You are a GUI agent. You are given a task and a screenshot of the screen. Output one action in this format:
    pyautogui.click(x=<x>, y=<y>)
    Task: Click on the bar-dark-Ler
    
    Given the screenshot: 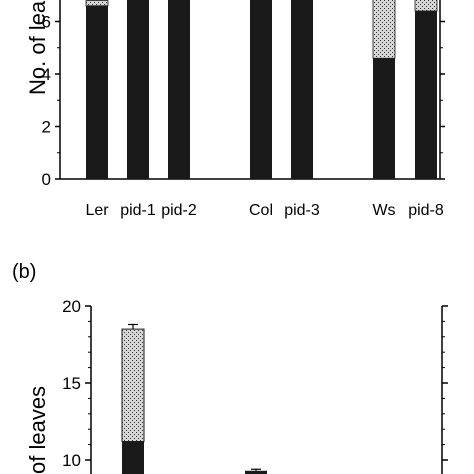 What is the action you would take?
    pyautogui.click(x=97, y=92)
    